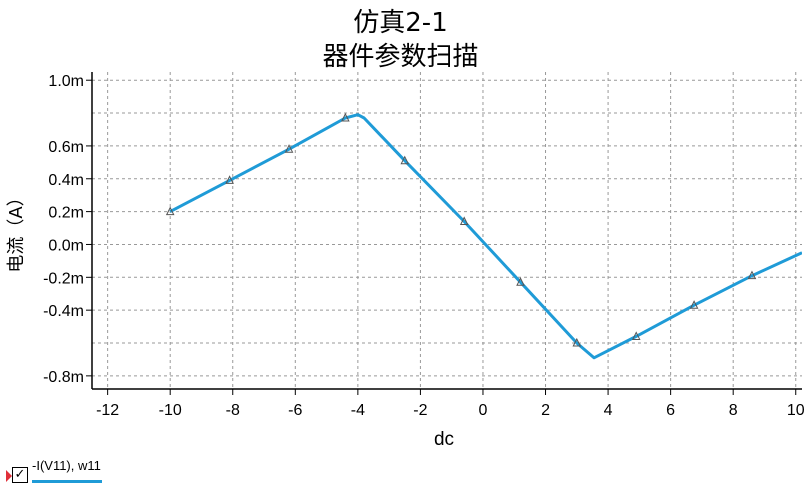 The image size is (805, 497). Describe the element at coordinates (67, 481) in the screenshot. I see `legend-line-swatch` at that location.